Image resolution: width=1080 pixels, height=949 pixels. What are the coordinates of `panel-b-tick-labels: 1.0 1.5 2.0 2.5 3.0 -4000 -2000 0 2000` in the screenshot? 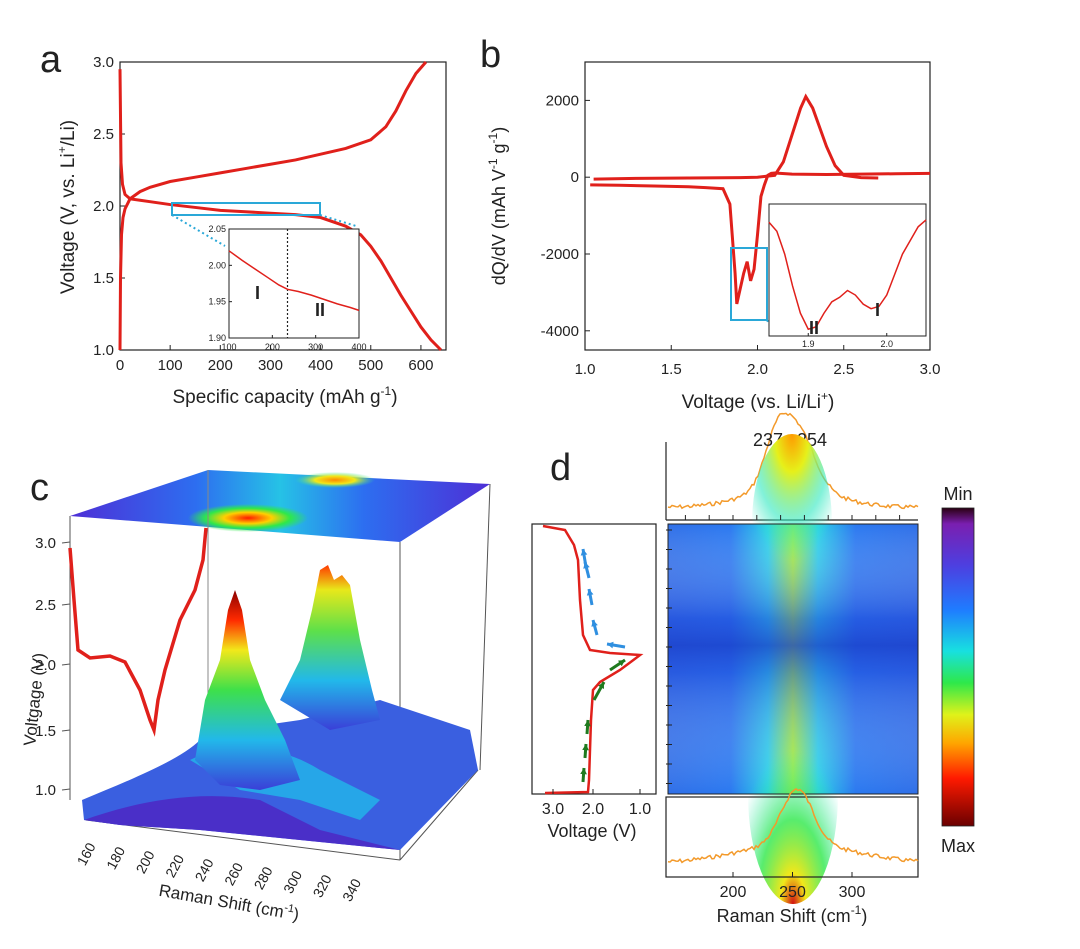 It's located at (741, 235).